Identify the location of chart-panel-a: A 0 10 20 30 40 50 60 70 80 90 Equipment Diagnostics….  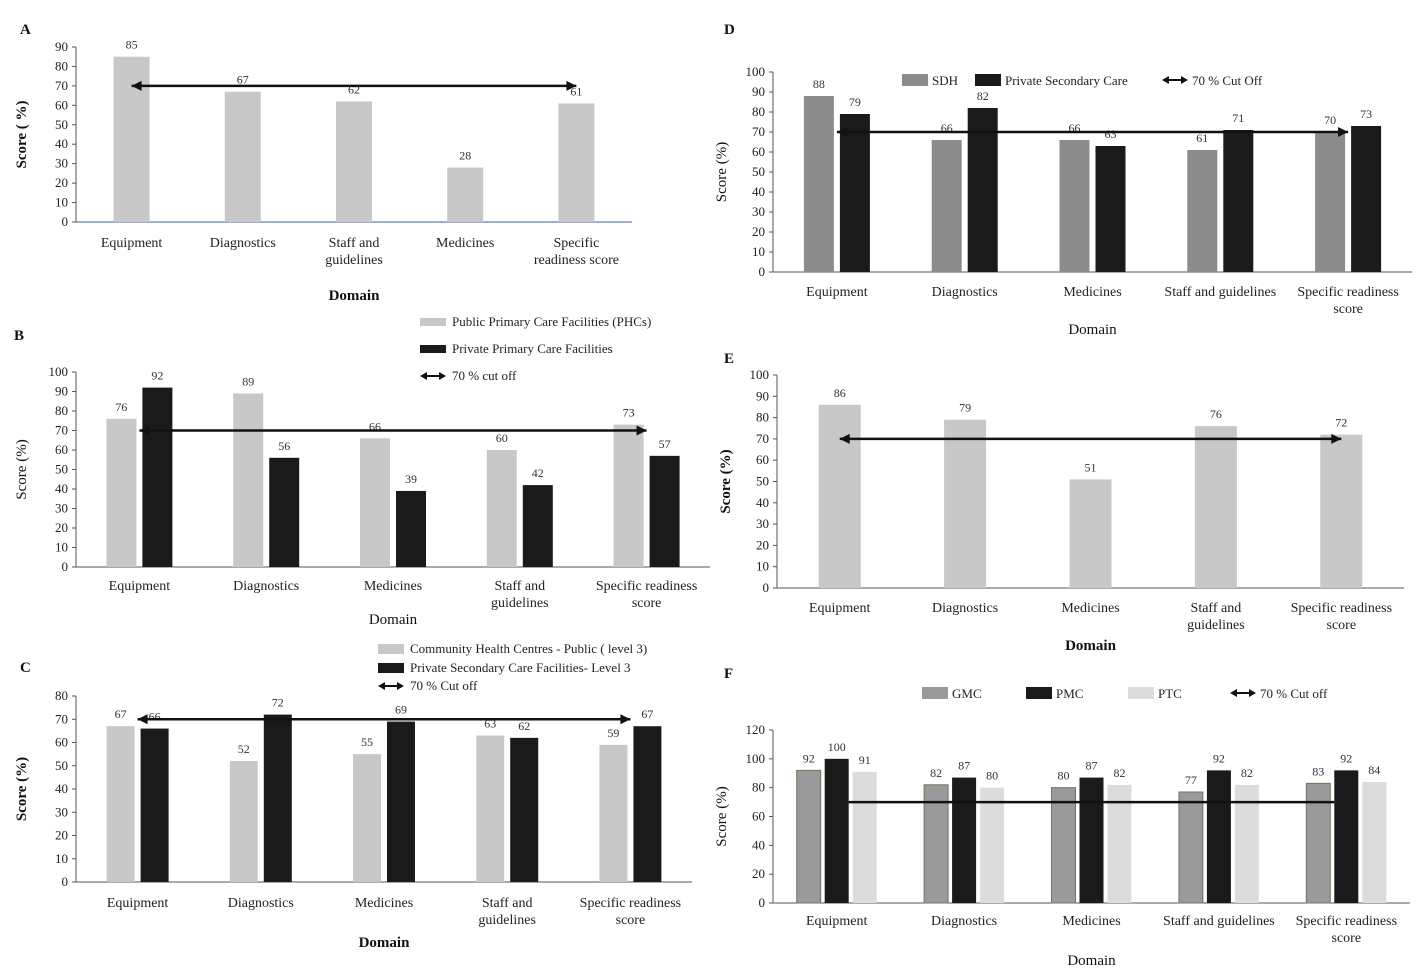
(323, 163).